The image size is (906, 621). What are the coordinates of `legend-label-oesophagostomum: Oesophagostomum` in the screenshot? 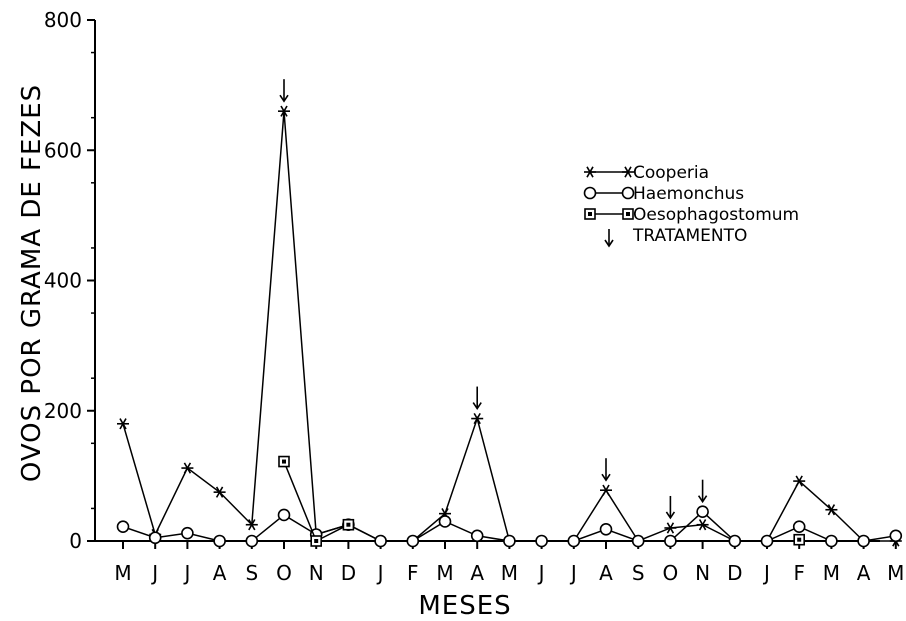 It's located at (716, 215).